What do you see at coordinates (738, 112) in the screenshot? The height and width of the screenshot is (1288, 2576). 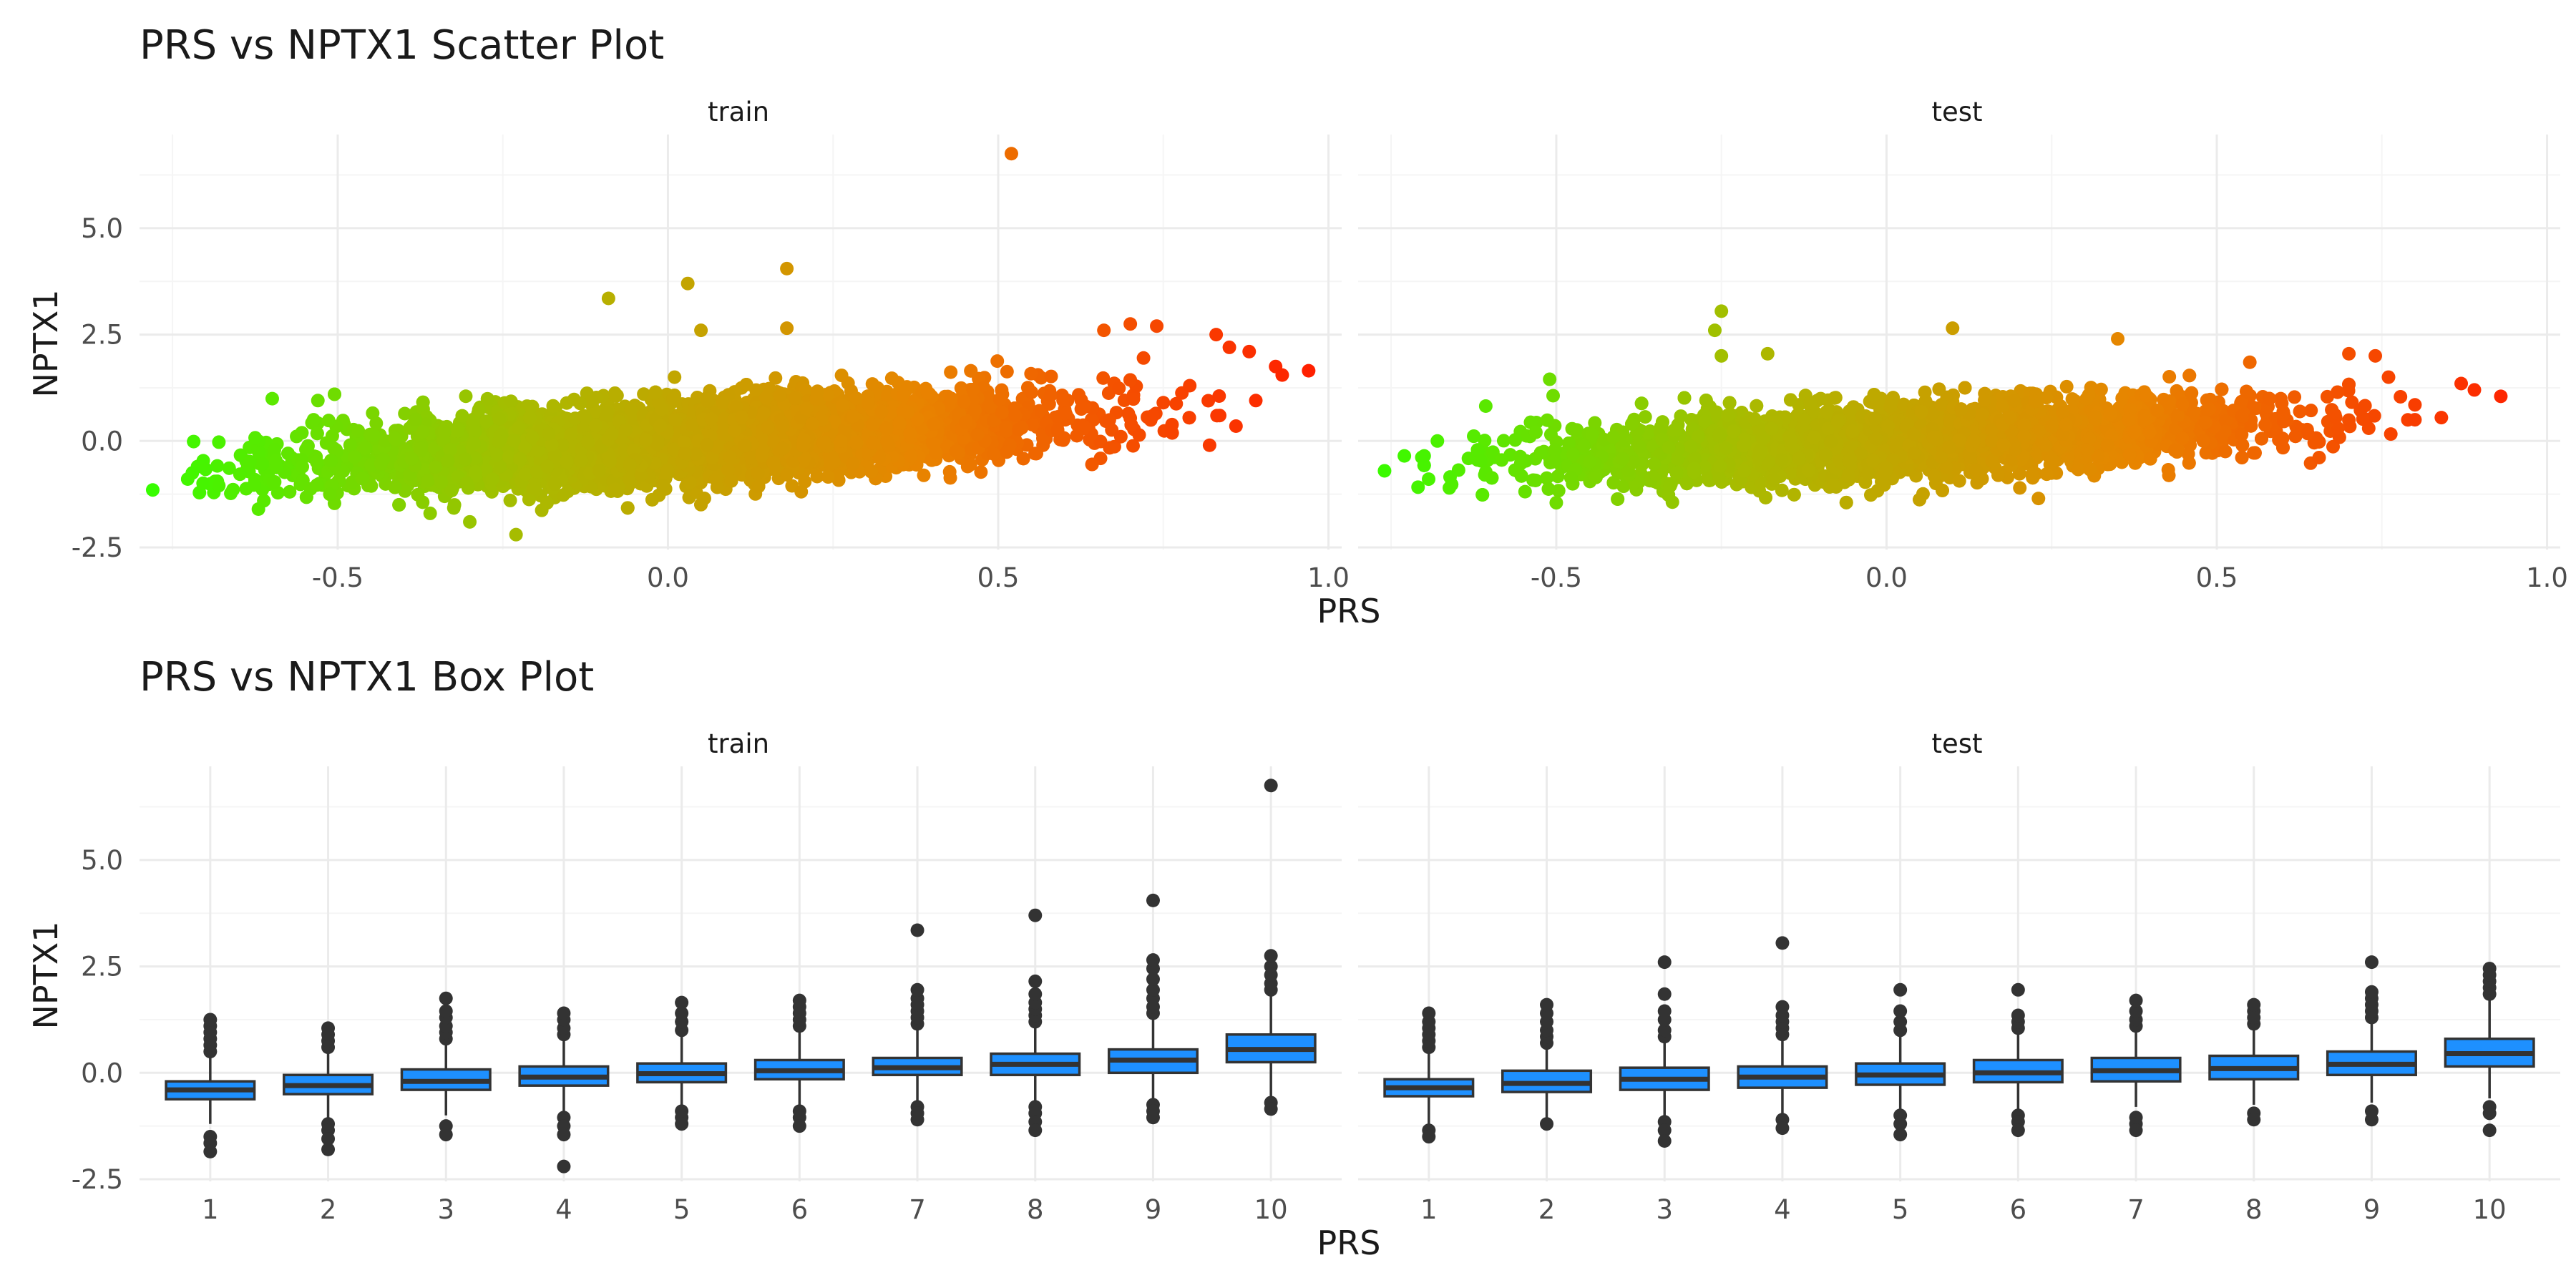 I see `strip-label-scatter-train: train` at bounding box center [738, 112].